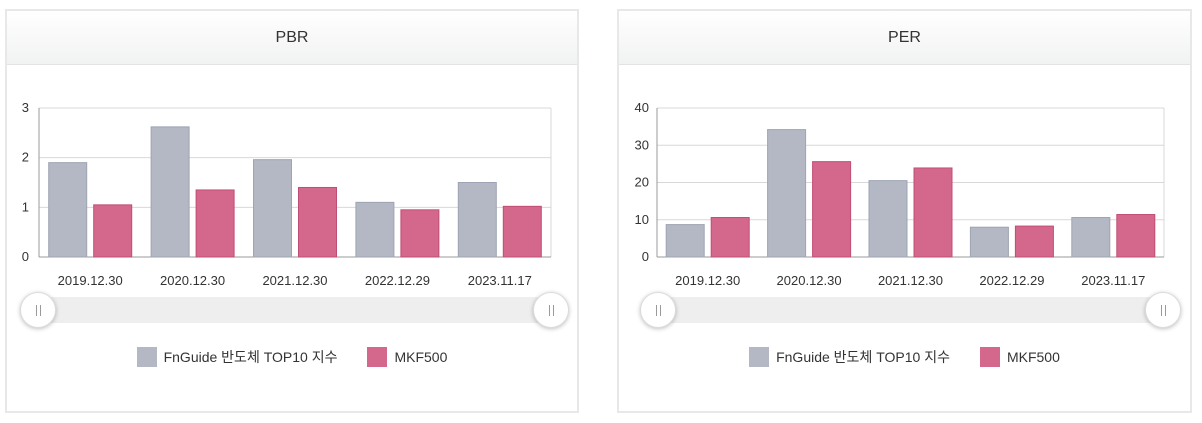 This screenshot has height=423, width=1202. I want to click on y-tick-label: 20, so click(642, 182).